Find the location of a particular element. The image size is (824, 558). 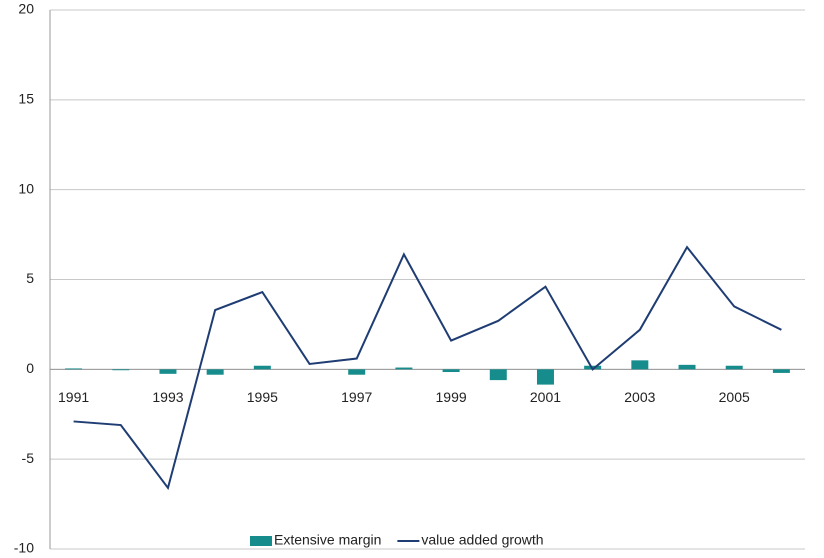

y-tick-label: 10 is located at coordinates (26, 188).